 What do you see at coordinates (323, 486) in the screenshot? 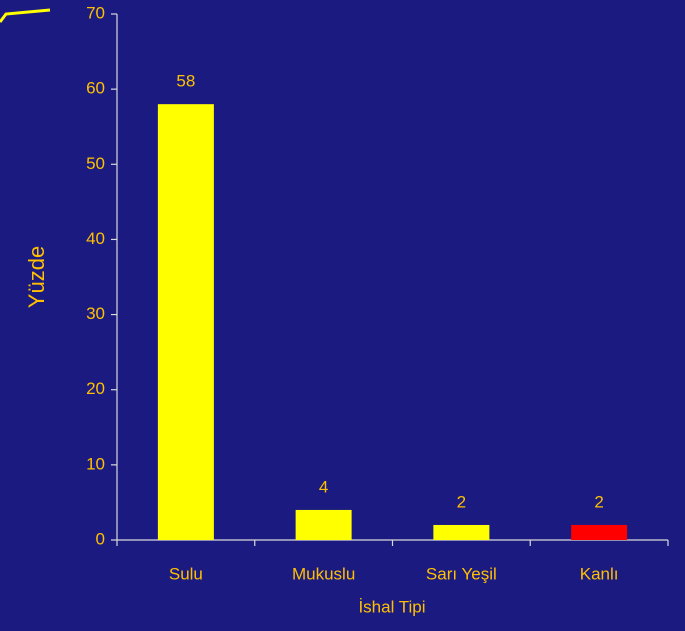
I see `data-label: 4` at bounding box center [323, 486].